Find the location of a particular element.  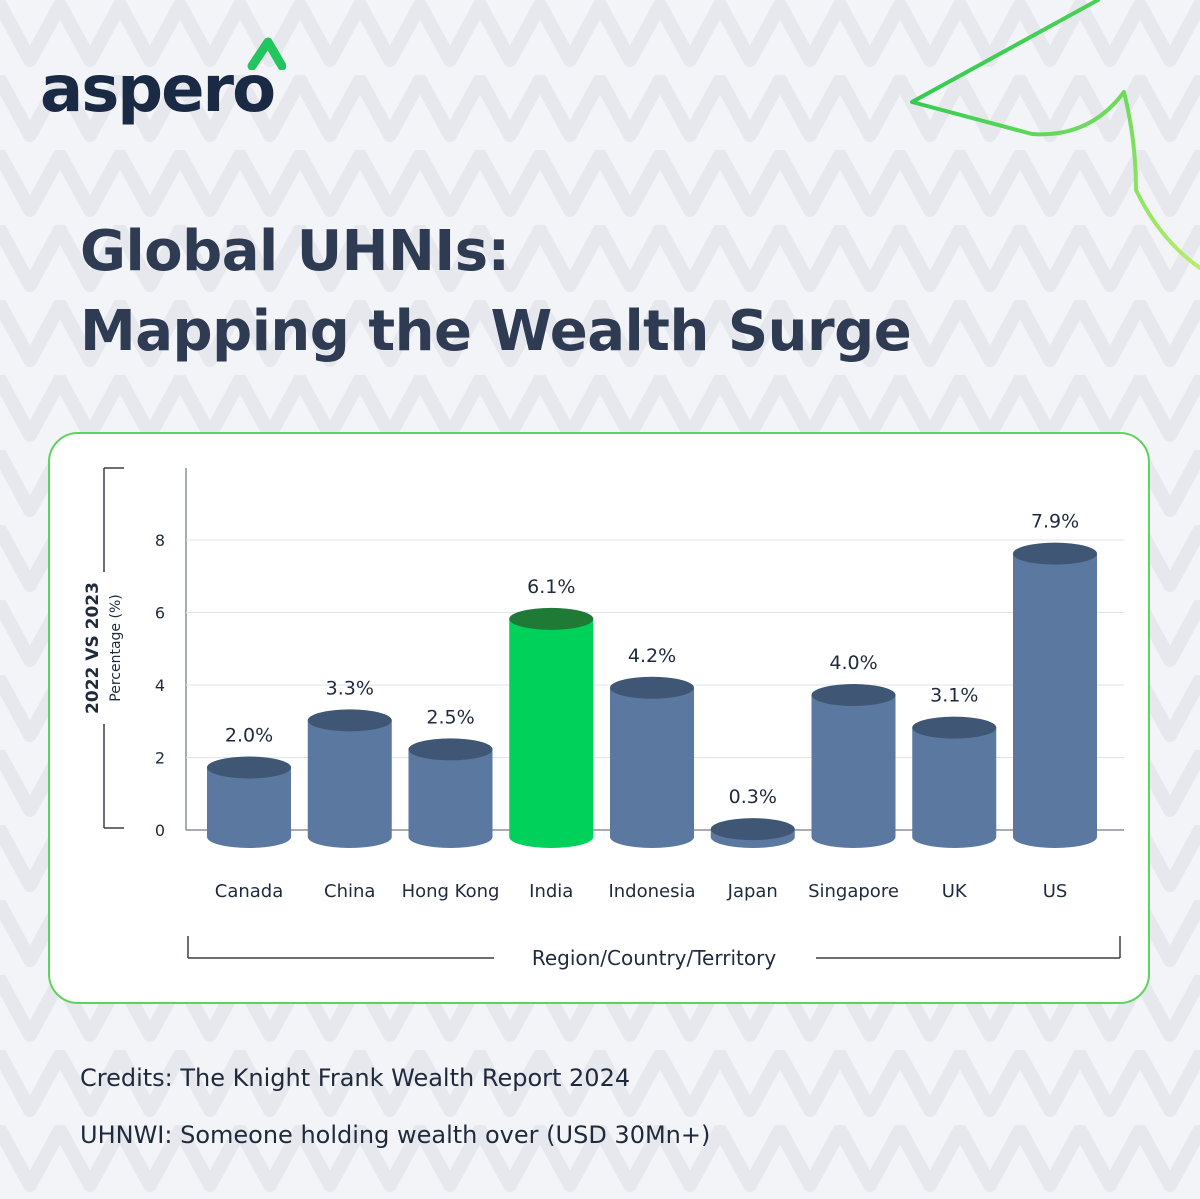

paper-plane-icon is located at coordinates (1055, 135).